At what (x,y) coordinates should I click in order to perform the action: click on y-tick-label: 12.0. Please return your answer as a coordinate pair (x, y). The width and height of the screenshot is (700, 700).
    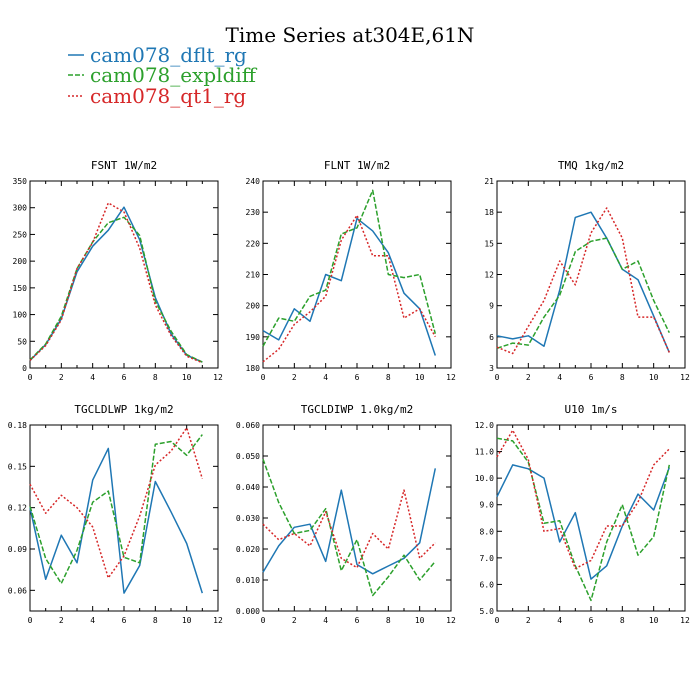
    Looking at the image, I should click on (484, 425).